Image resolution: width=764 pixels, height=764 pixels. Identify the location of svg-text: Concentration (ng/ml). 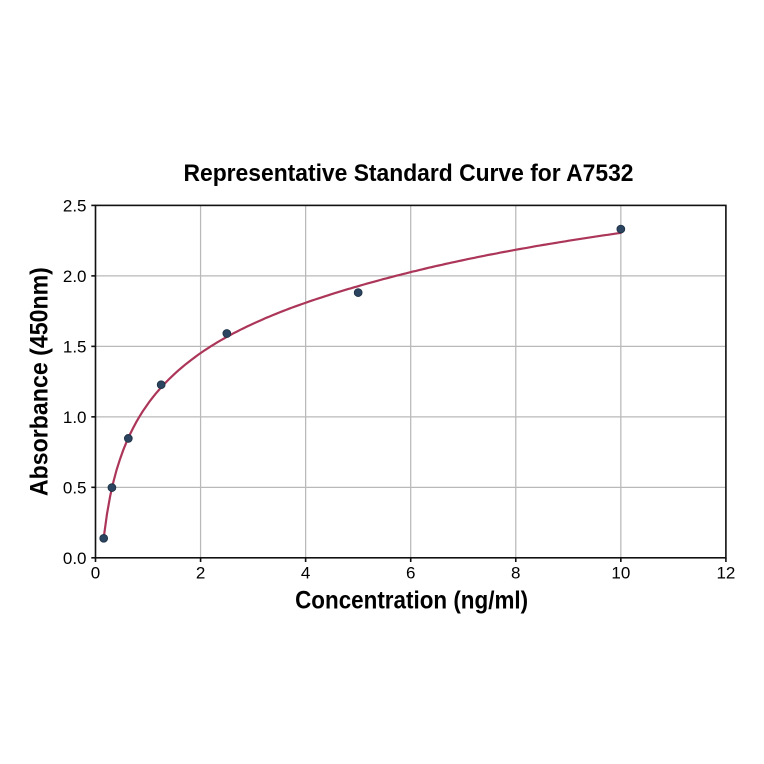
(411, 600).